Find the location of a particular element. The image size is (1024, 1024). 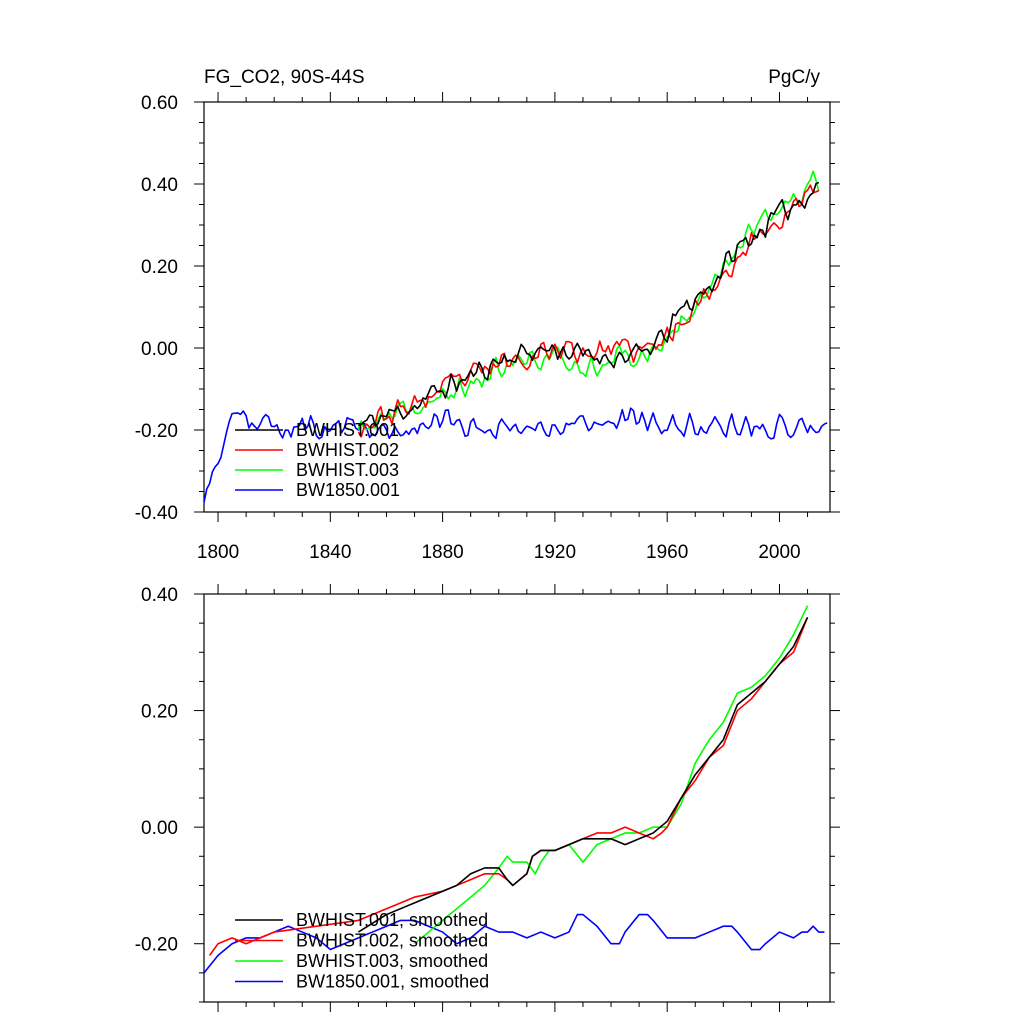

x-tick-label: 1920 is located at coordinates (555, 552).